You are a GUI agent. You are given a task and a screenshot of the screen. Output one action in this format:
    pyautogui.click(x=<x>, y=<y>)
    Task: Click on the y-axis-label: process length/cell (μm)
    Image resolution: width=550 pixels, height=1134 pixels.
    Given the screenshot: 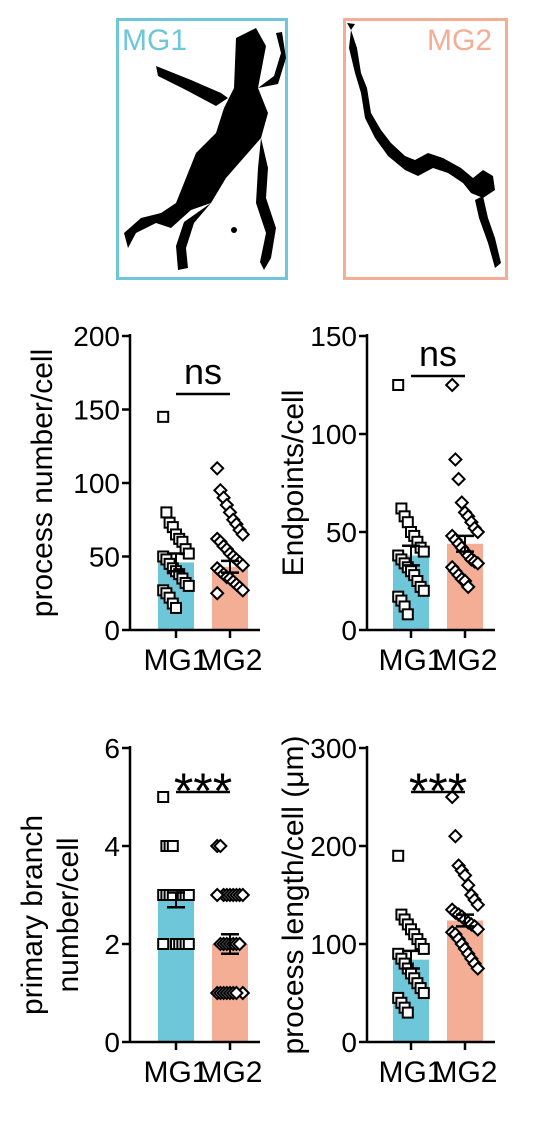 What is the action you would take?
    pyautogui.click(x=293, y=894)
    